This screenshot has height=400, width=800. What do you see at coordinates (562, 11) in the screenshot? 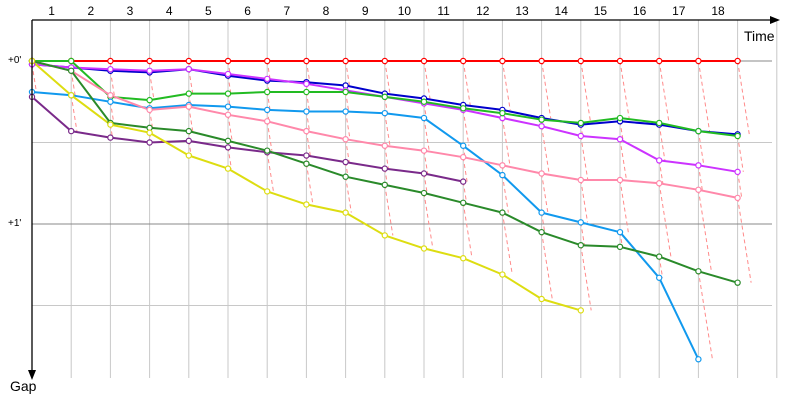
I see `x-tick-label: 14` at bounding box center [562, 11].